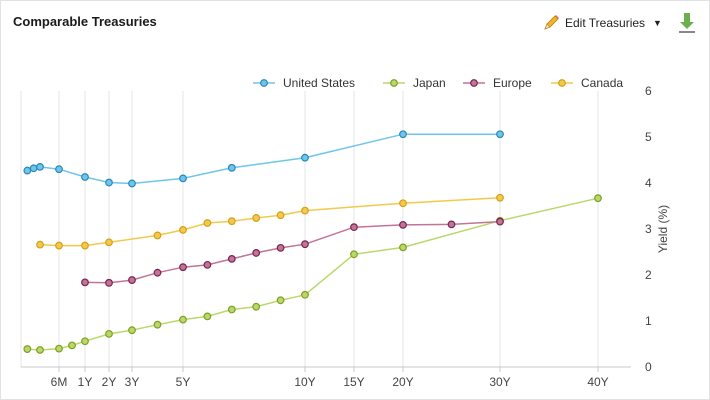  Describe the element at coordinates (551, 22) in the screenshot. I see `pencil-icon` at that location.